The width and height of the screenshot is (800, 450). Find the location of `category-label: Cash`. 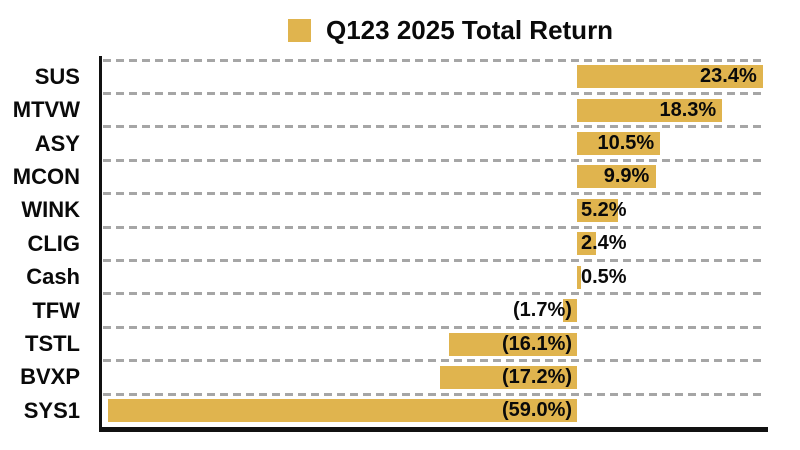

category-label: Cash is located at coordinates (53, 277).